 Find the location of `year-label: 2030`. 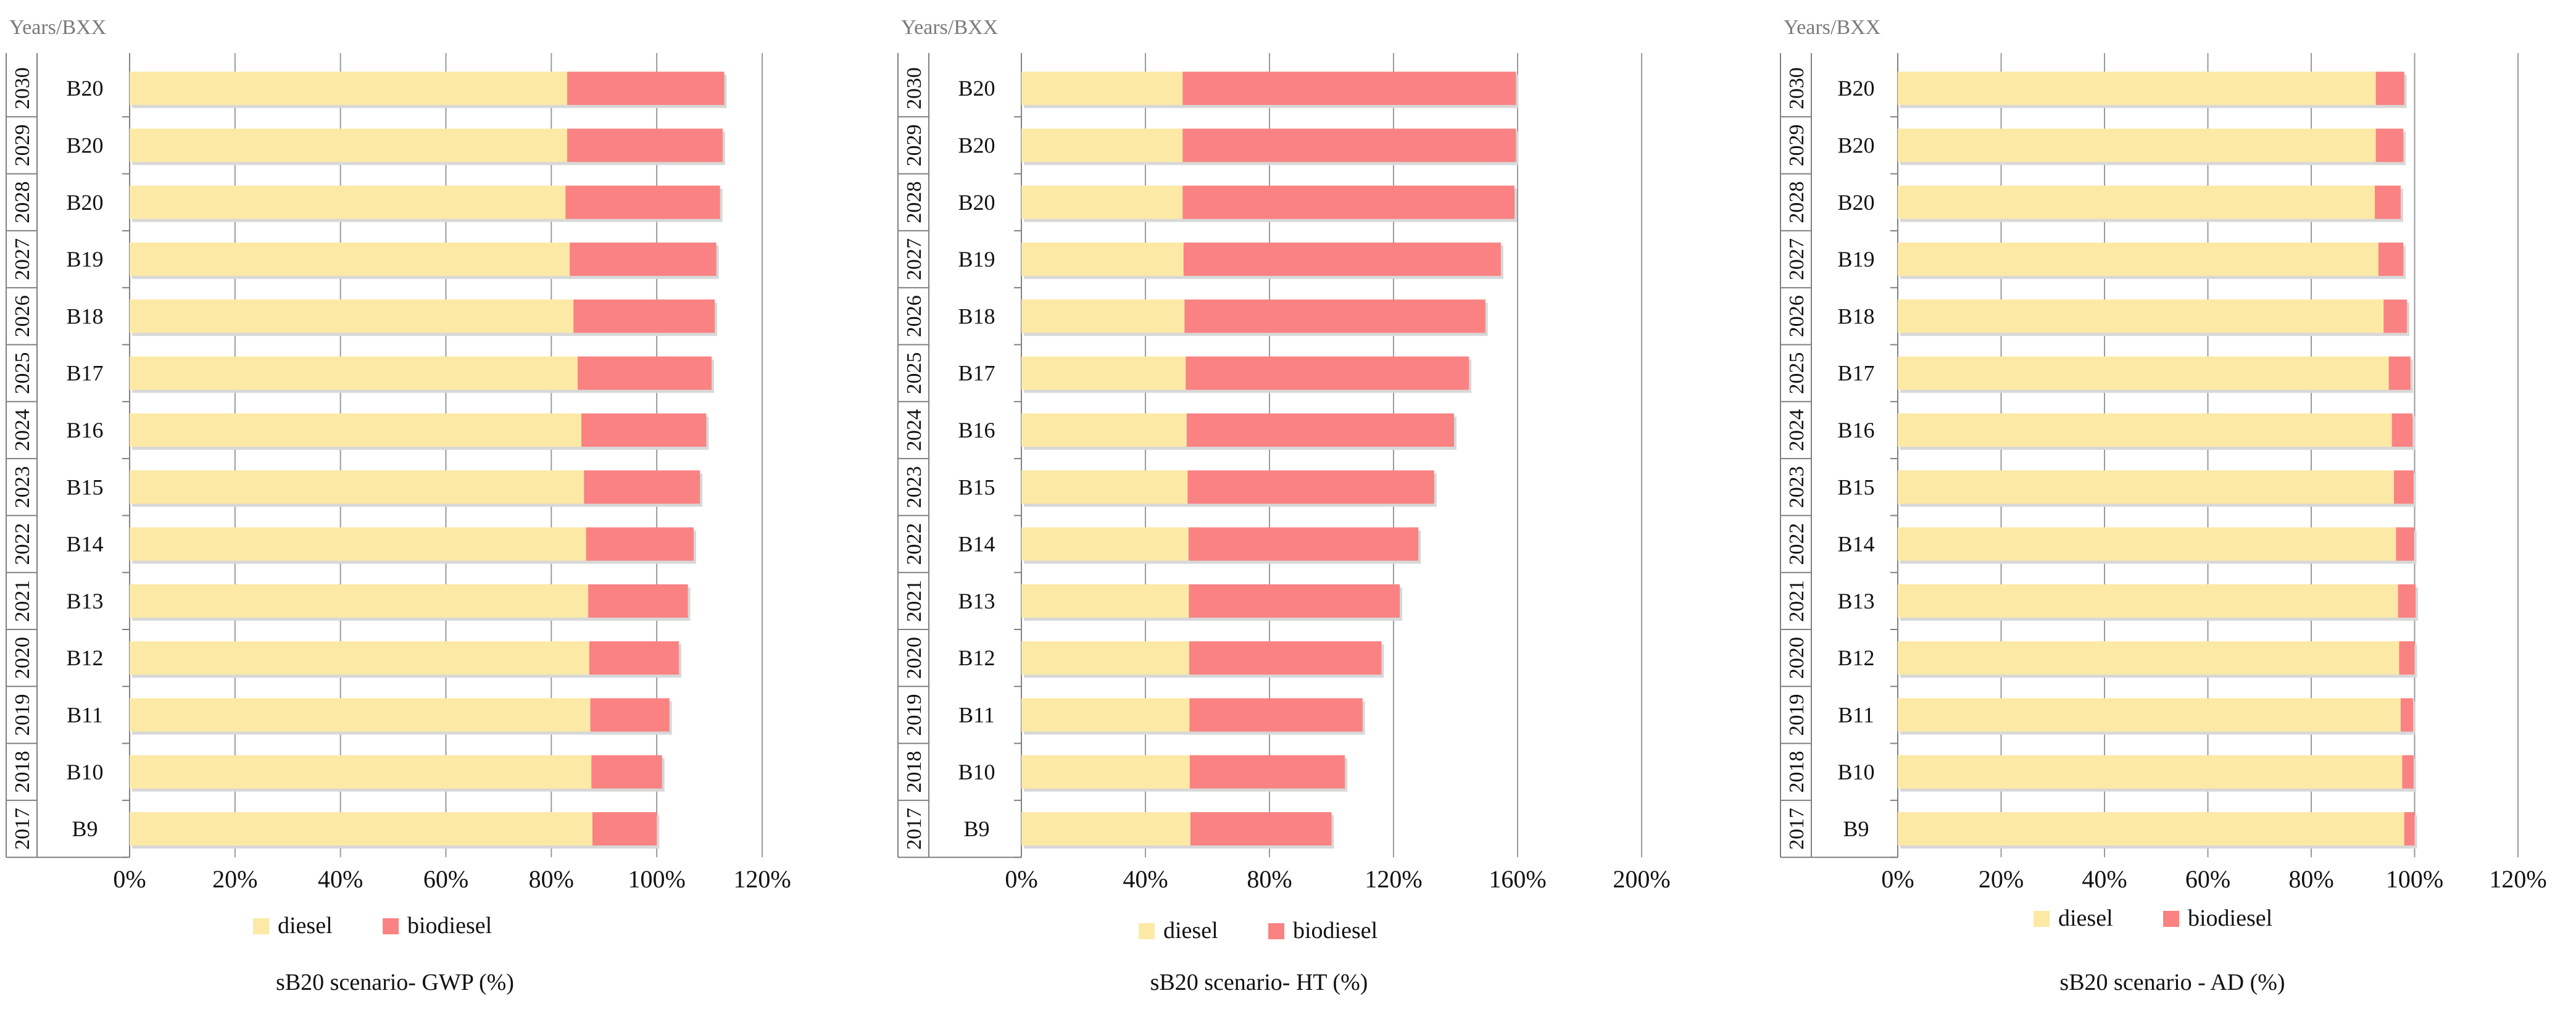

year-label: 2030 is located at coordinates (22, 88).